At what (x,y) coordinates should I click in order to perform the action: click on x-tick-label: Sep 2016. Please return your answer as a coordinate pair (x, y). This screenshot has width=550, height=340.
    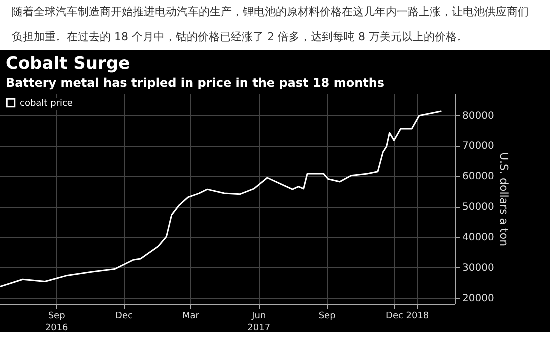
    Looking at the image, I should click on (57, 323).